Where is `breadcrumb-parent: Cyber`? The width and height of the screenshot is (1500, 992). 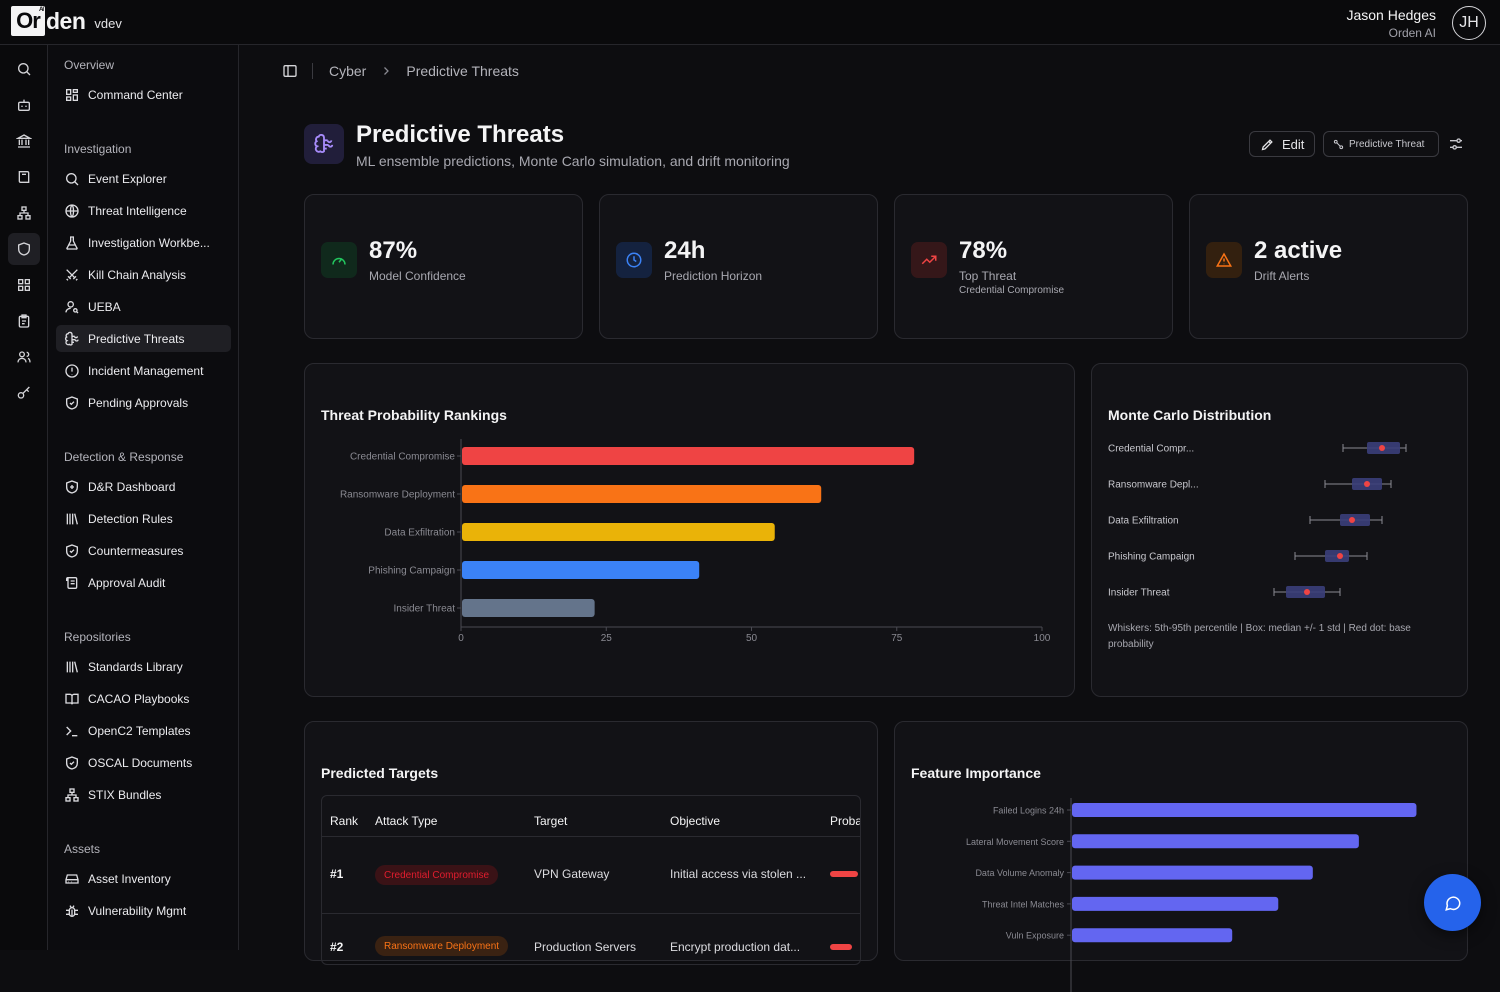 breadcrumb-parent: Cyber is located at coordinates (348, 71).